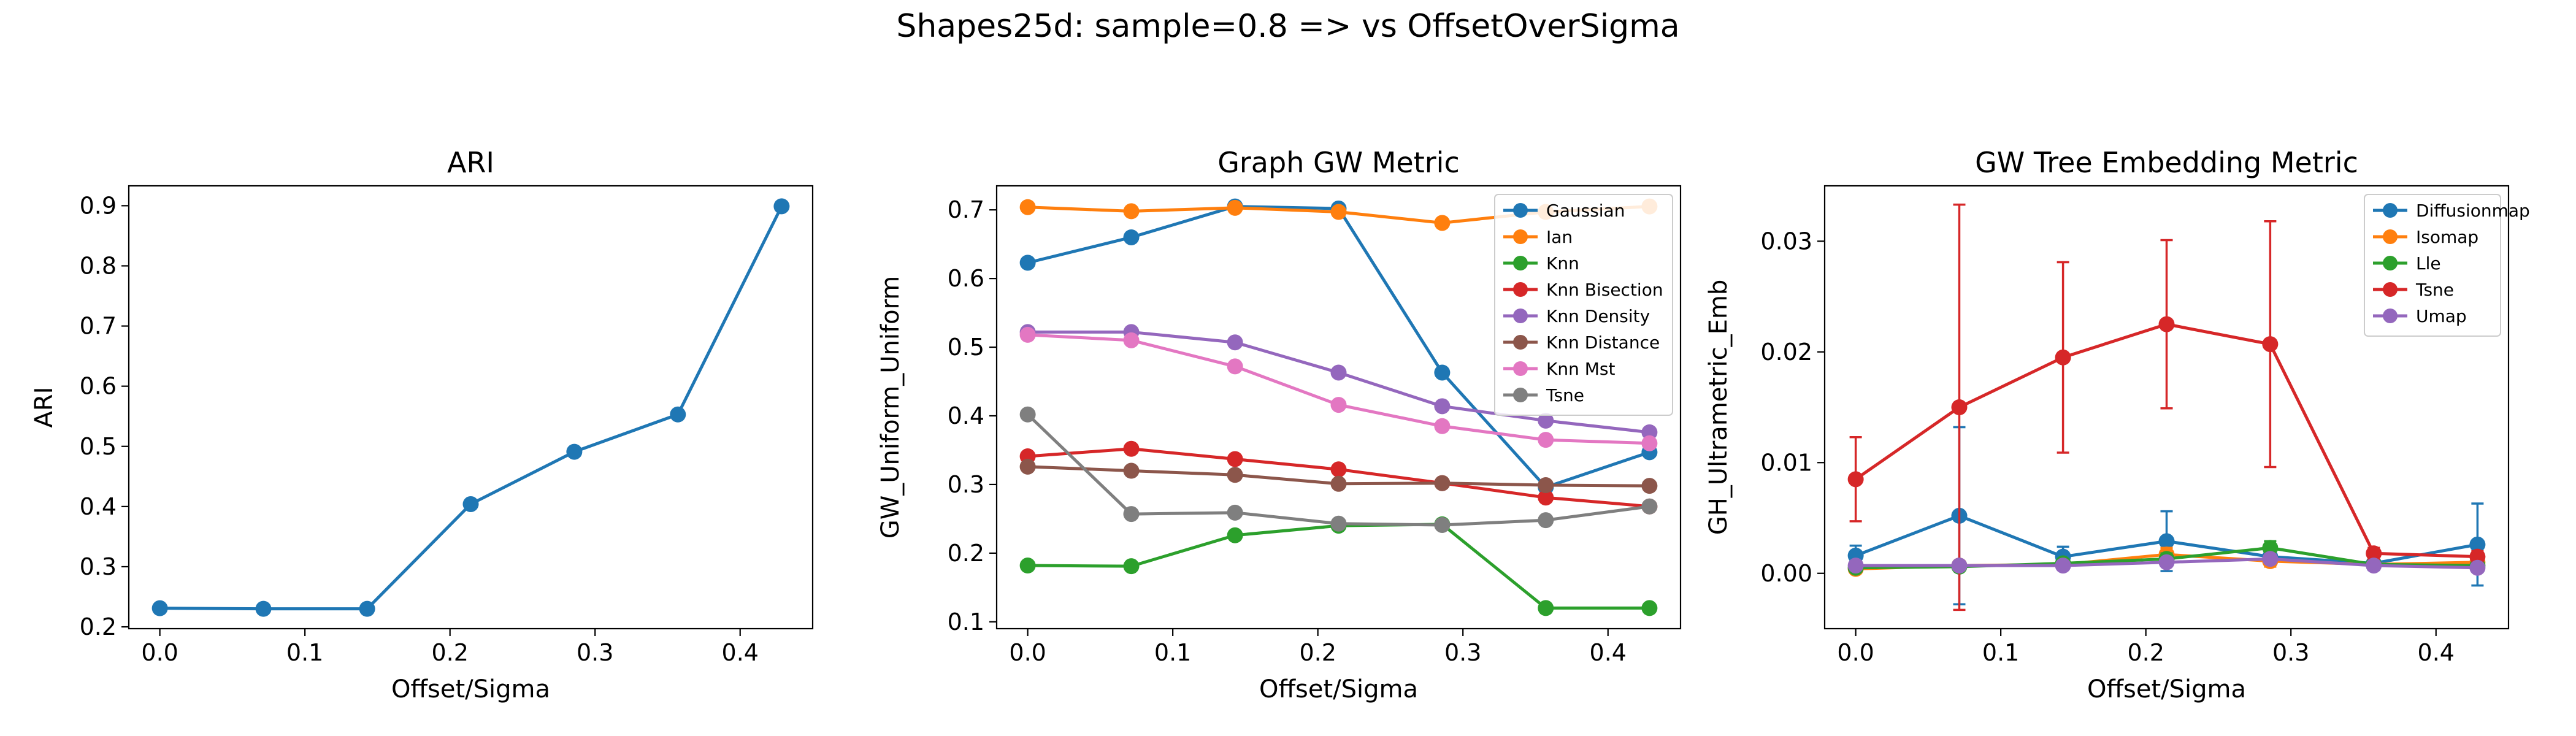 This screenshot has width=2576, height=736. I want to click on x-tick-label: 0.0, so click(159, 652).